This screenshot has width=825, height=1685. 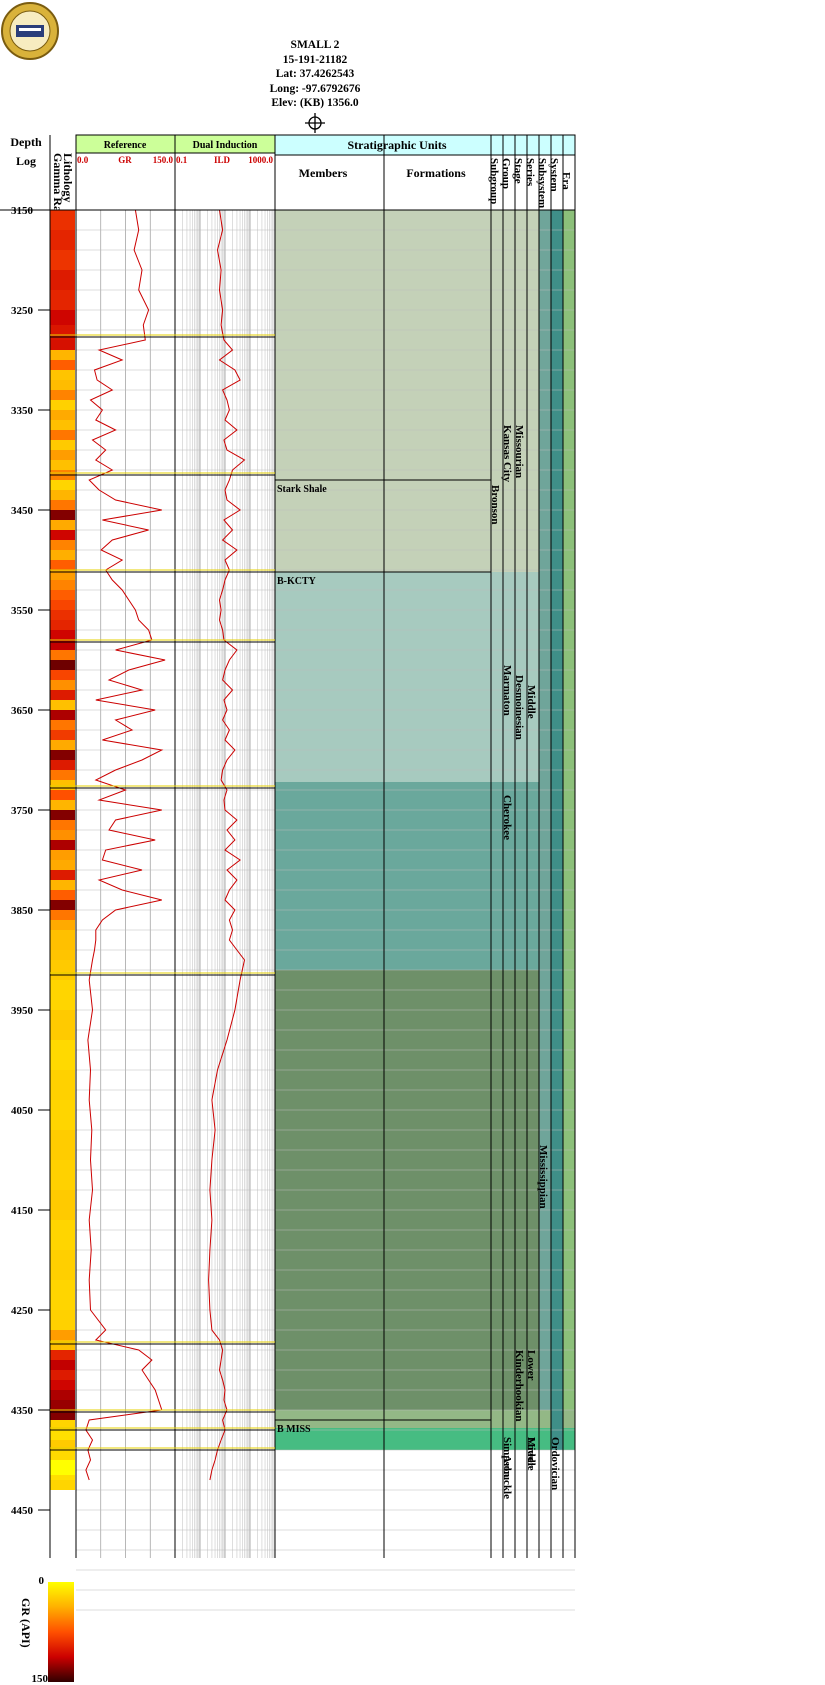 What do you see at coordinates (315, 74) in the screenshot?
I see `latitude: Lat: 37.4262543` at bounding box center [315, 74].